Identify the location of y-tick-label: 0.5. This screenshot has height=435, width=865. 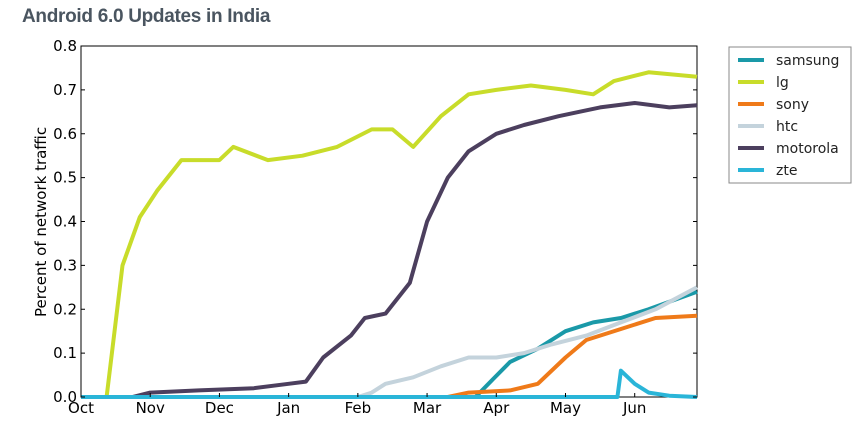
(65, 178).